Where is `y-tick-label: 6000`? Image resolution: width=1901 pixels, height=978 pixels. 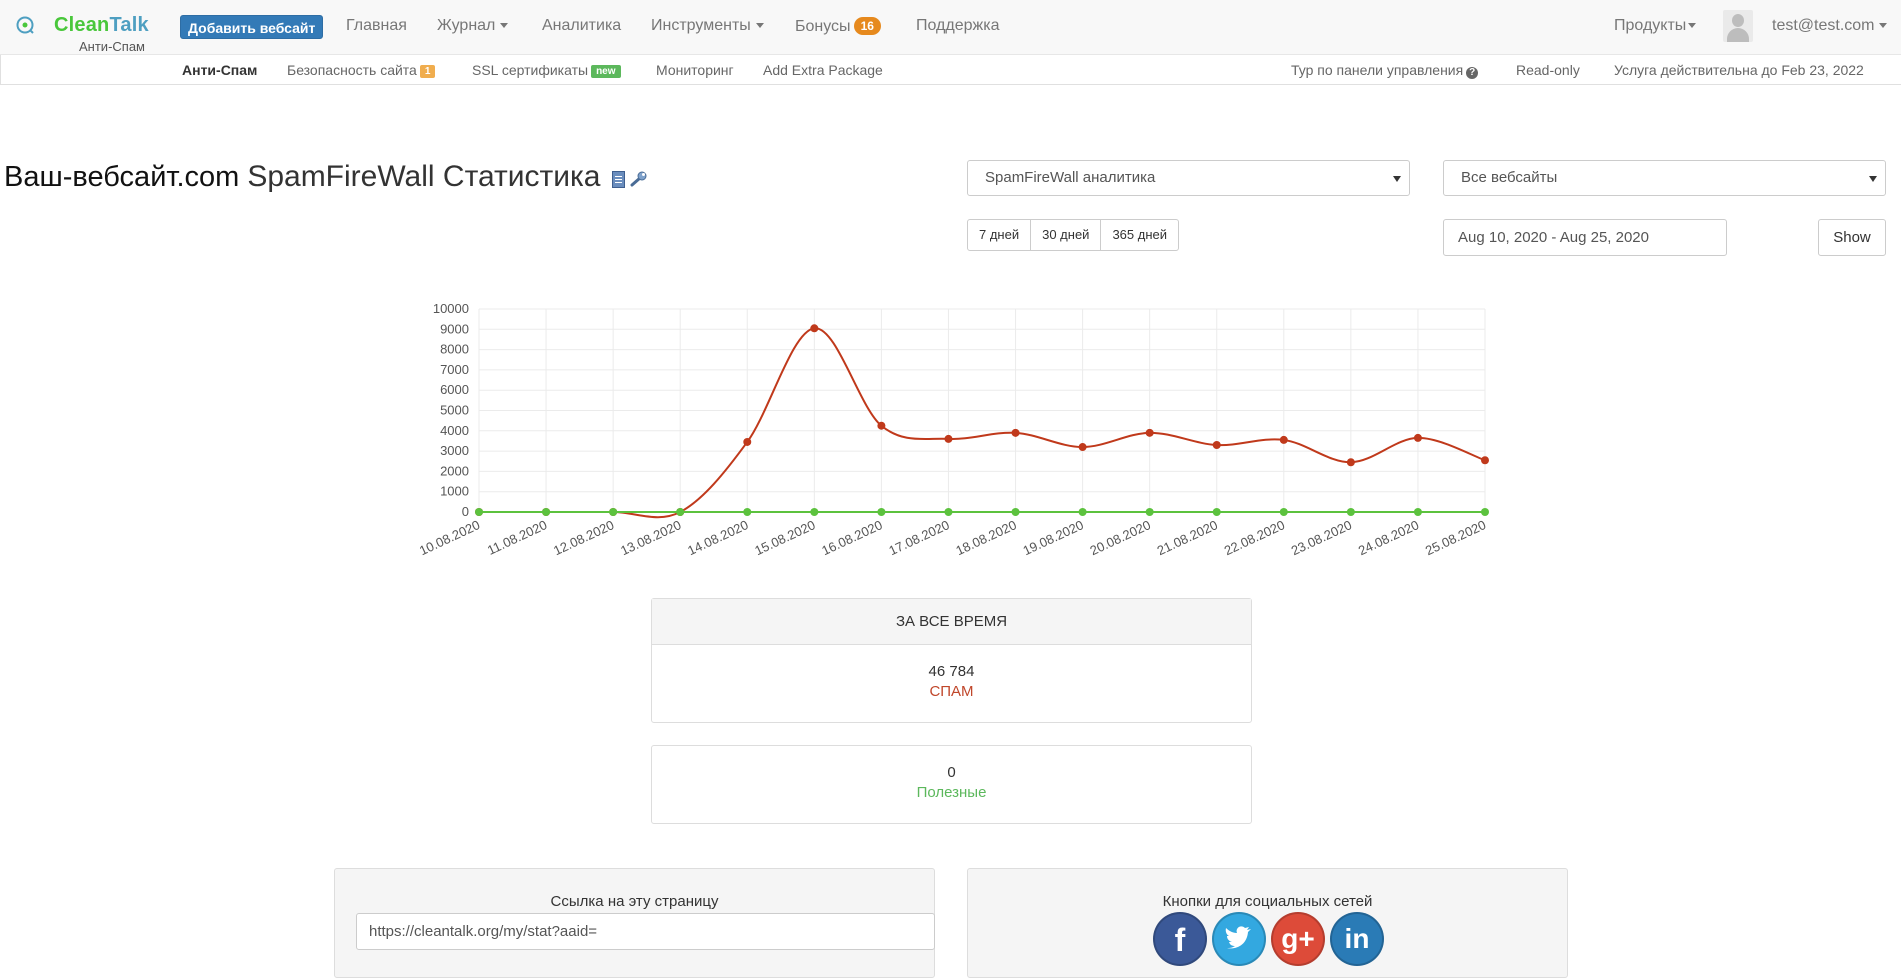 y-tick-label: 6000 is located at coordinates (454, 389).